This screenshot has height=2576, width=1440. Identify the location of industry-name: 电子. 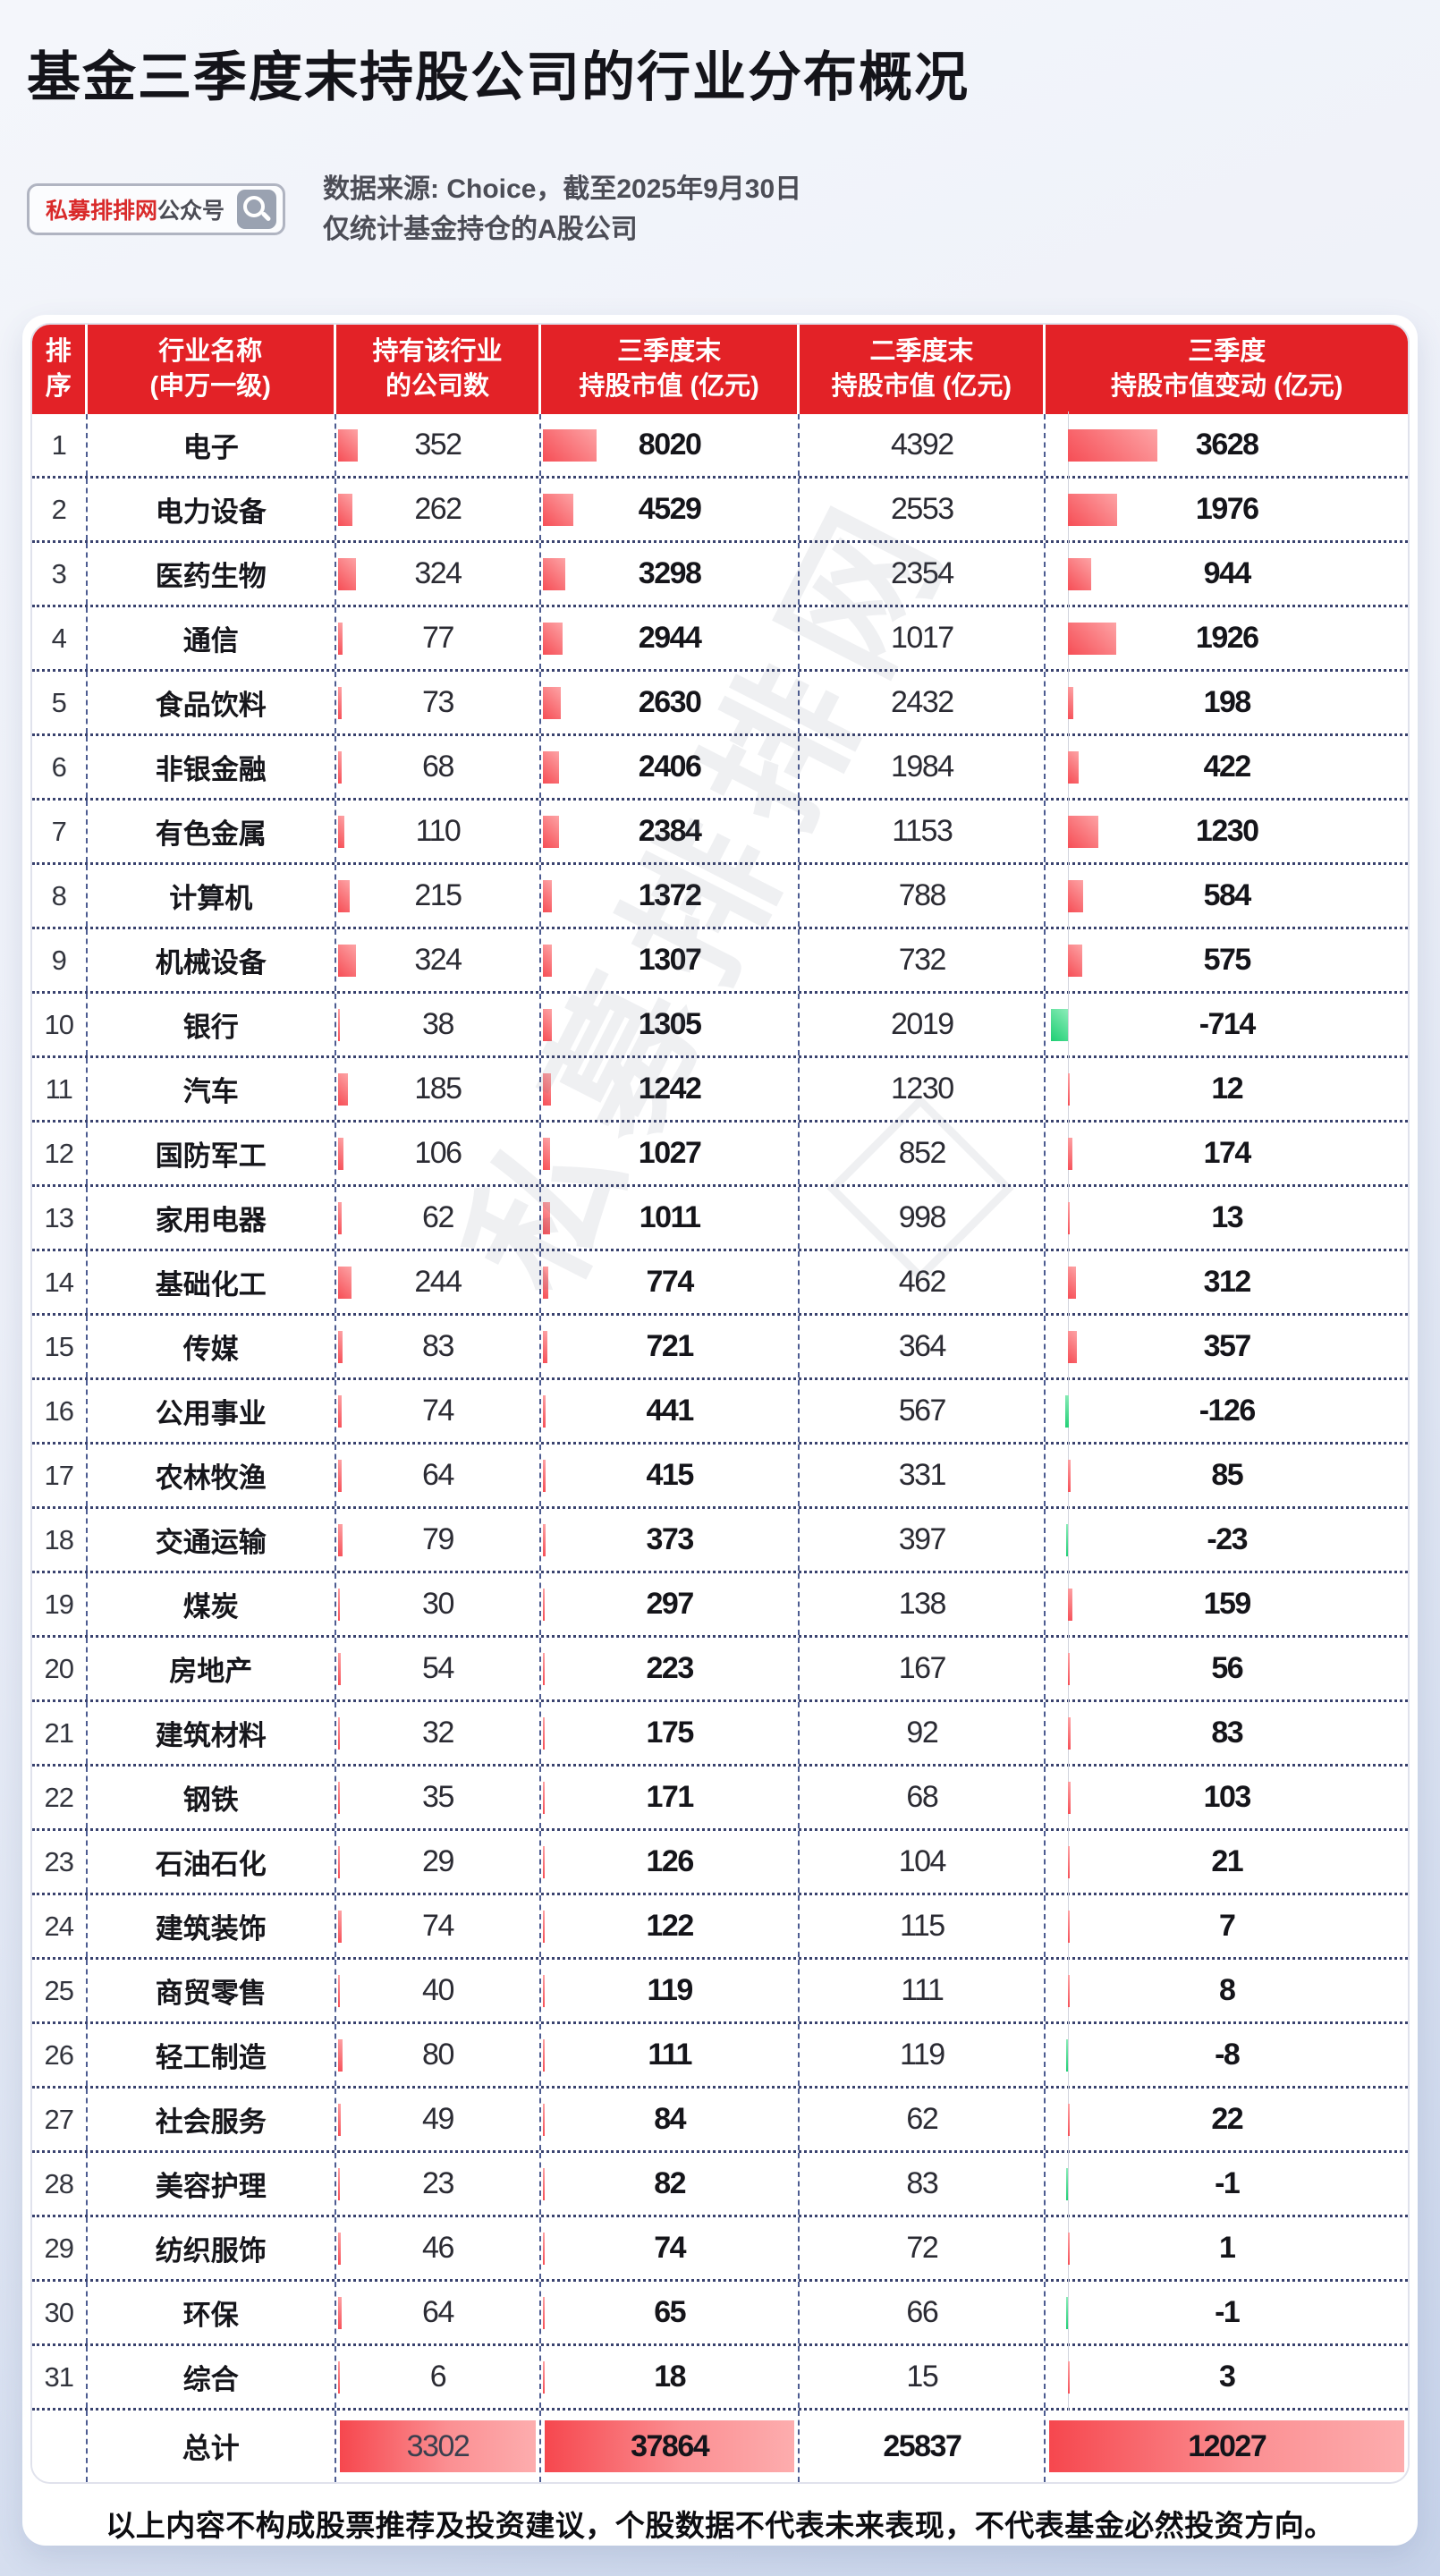
(212, 445).